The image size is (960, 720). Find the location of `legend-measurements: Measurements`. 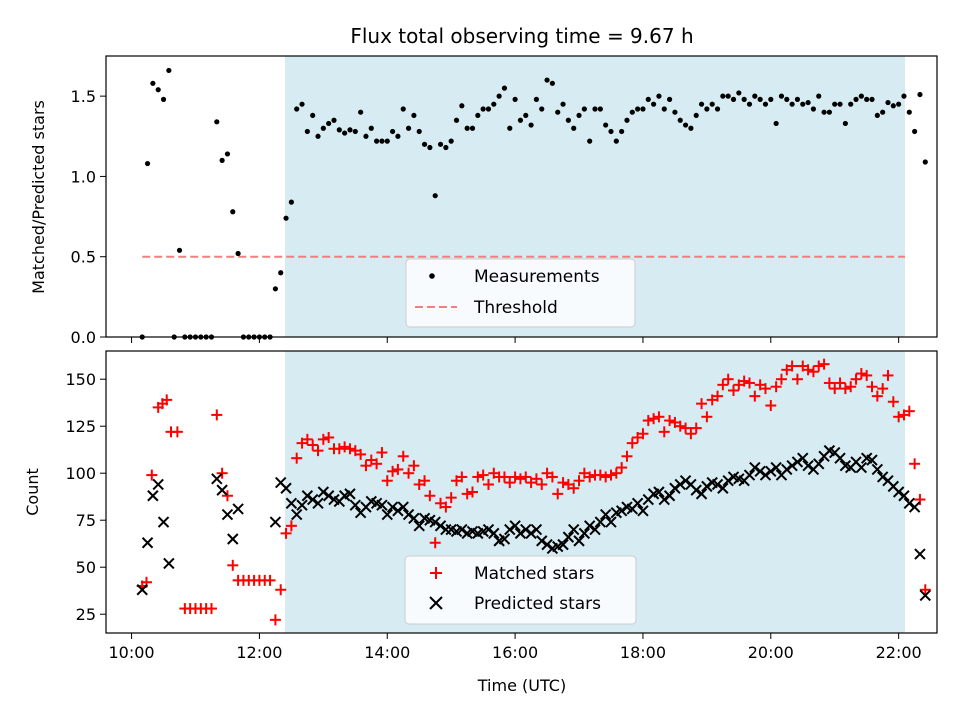

legend-measurements: Measurements is located at coordinates (537, 277).